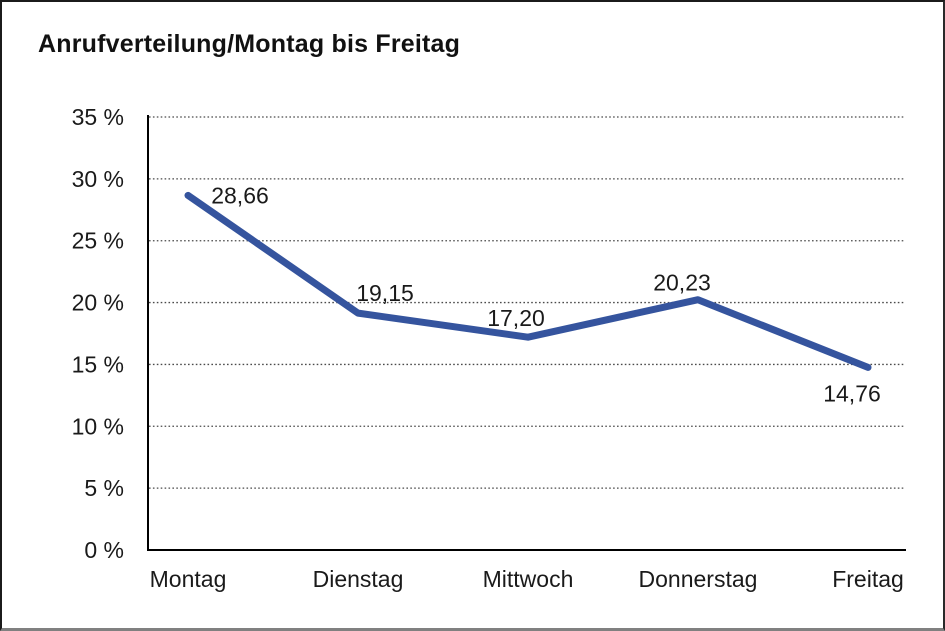  Describe the element at coordinates (104, 488) in the screenshot. I see `y-tick-label: 5 %` at that location.